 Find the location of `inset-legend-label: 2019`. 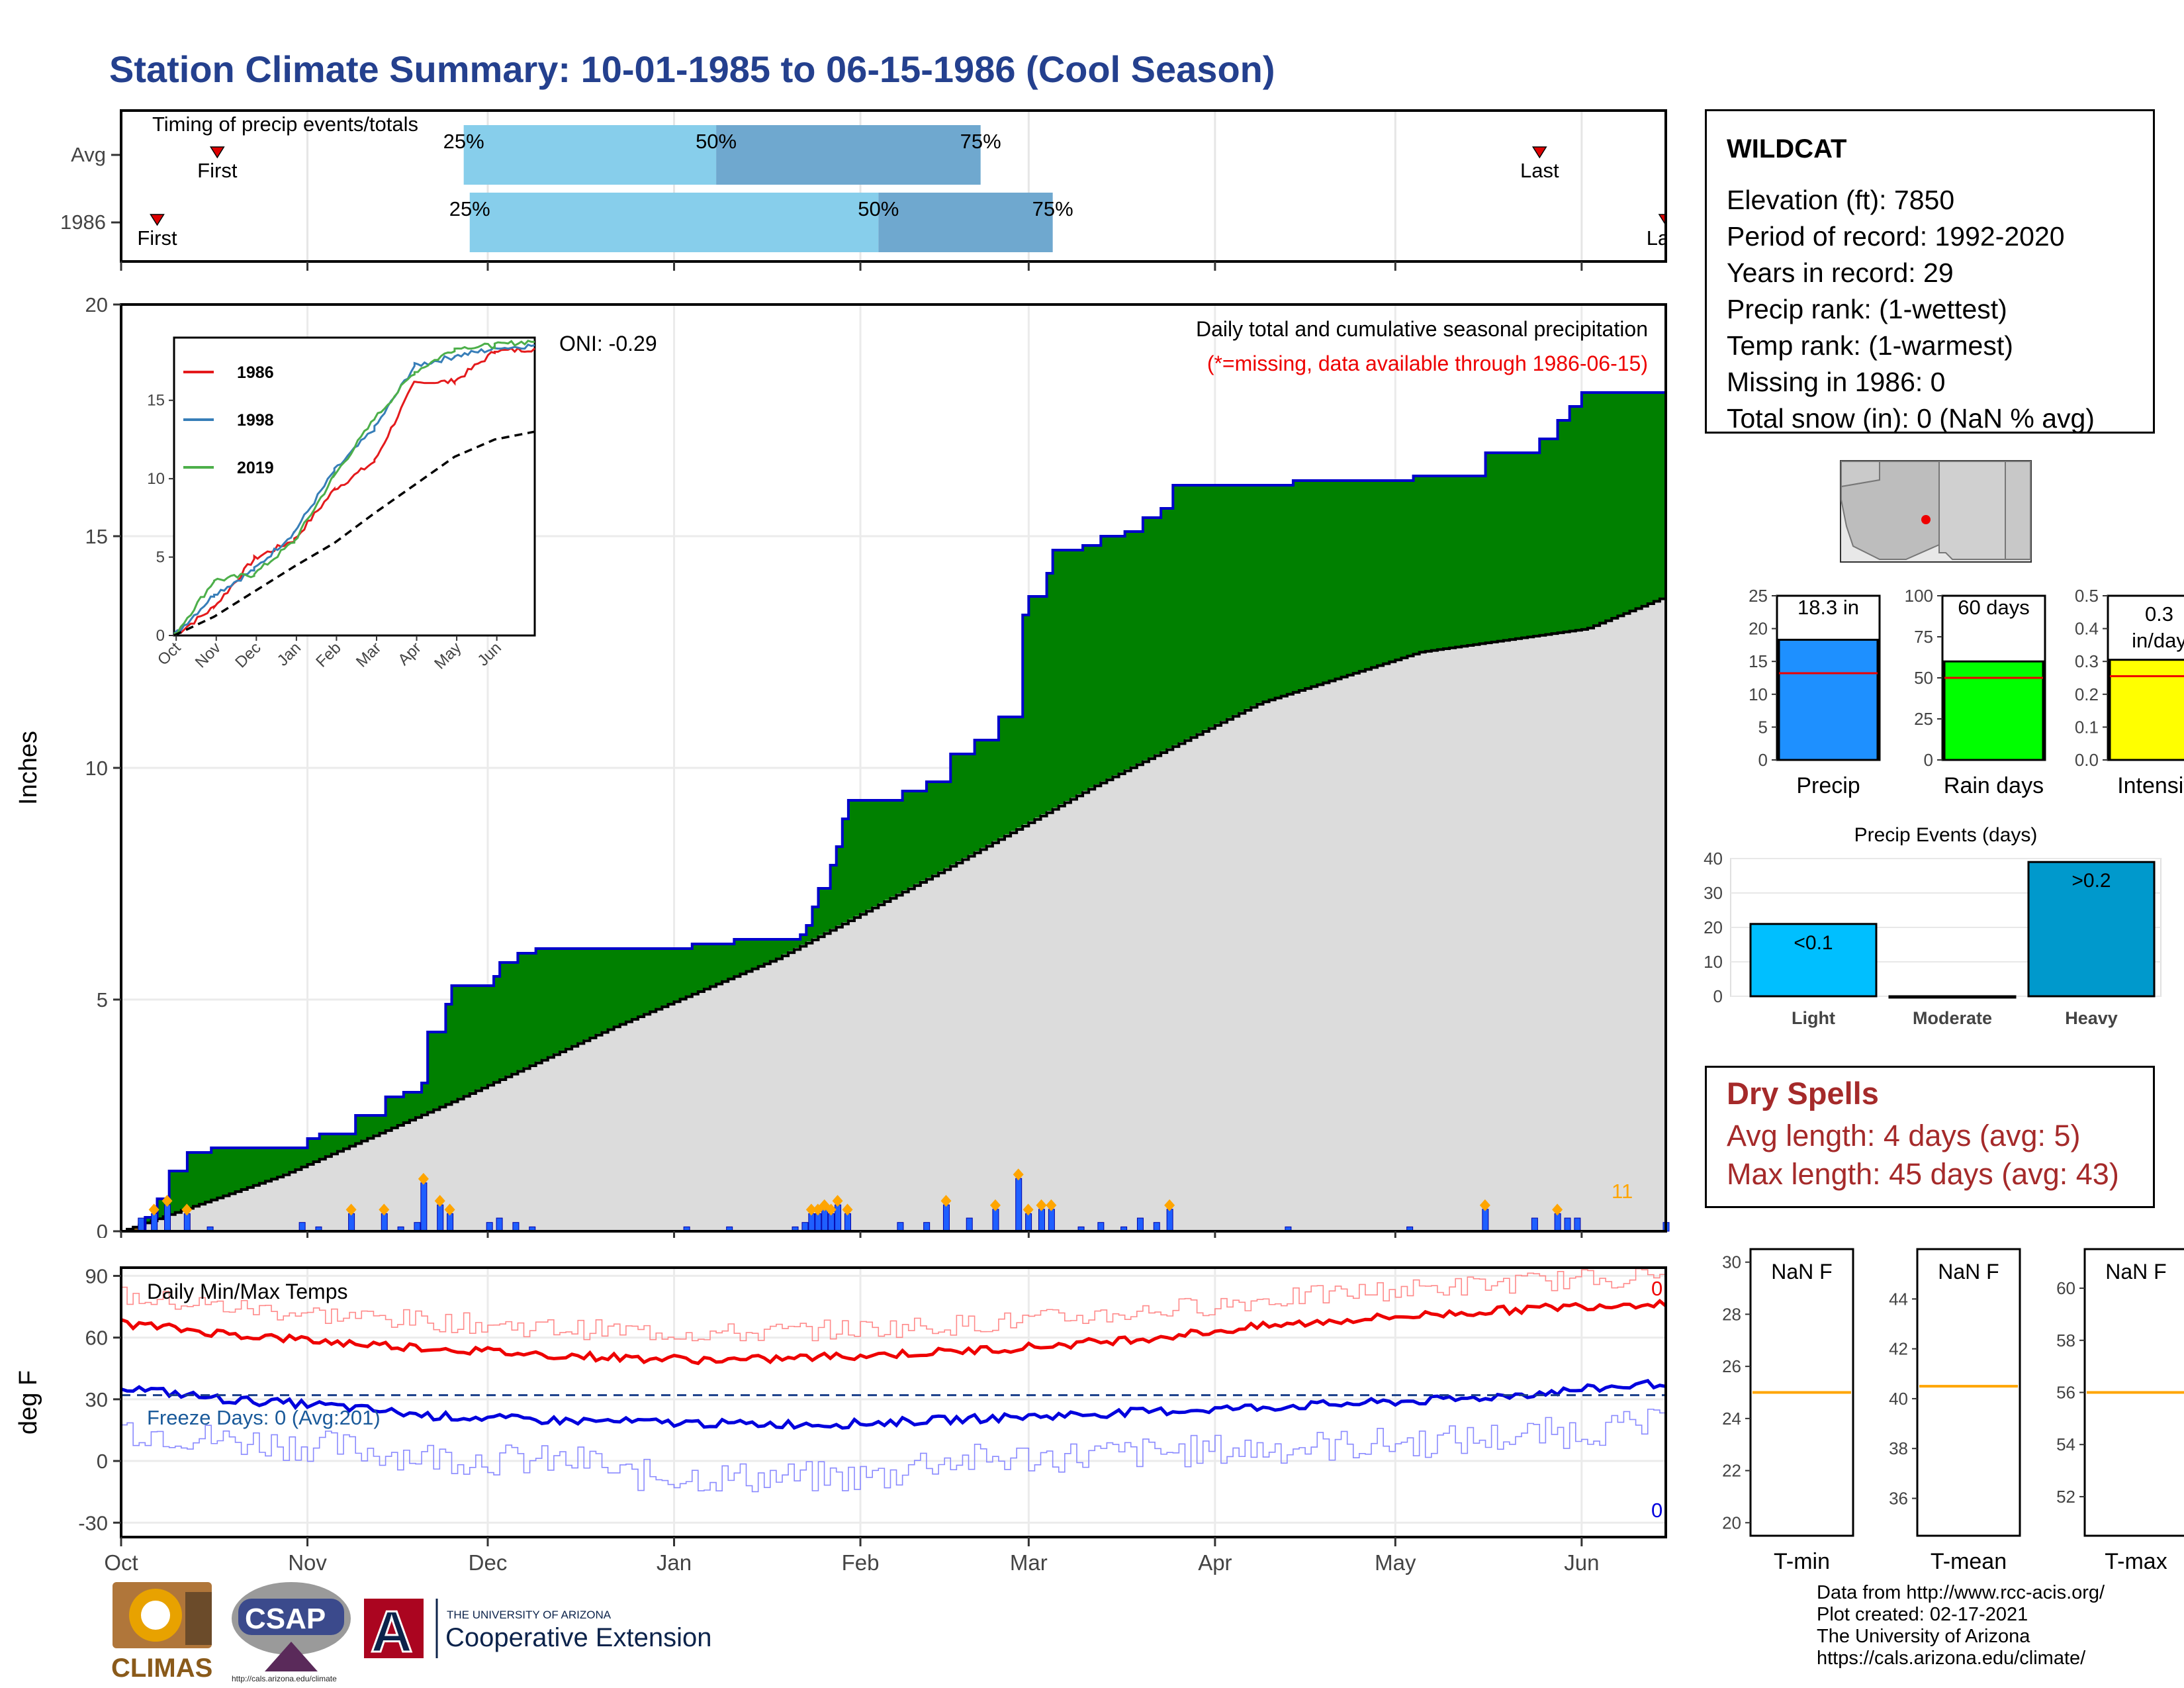

inset-legend-label: 2019 is located at coordinates (256, 468).